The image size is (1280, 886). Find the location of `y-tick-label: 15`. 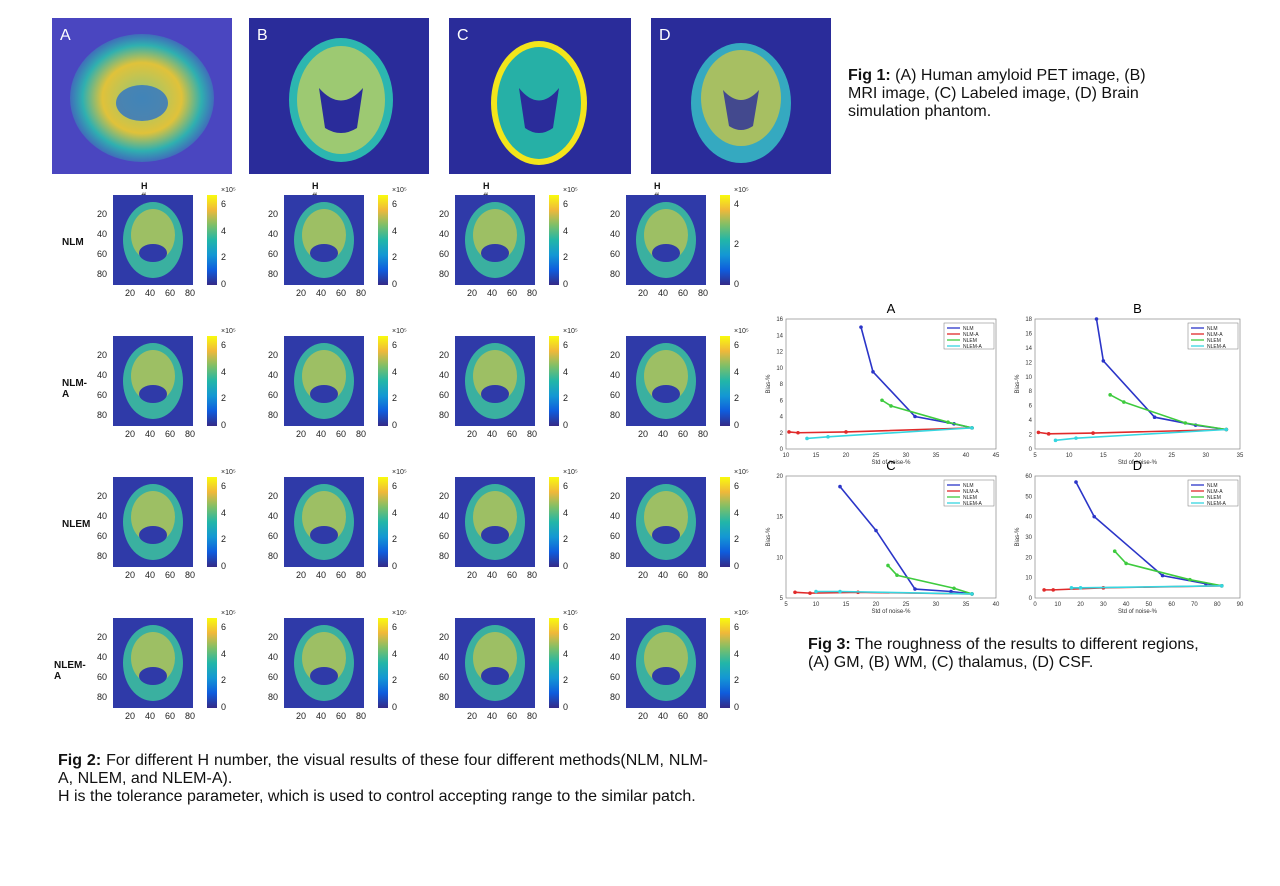

y-tick-label: 15 is located at coordinates (779, 518).